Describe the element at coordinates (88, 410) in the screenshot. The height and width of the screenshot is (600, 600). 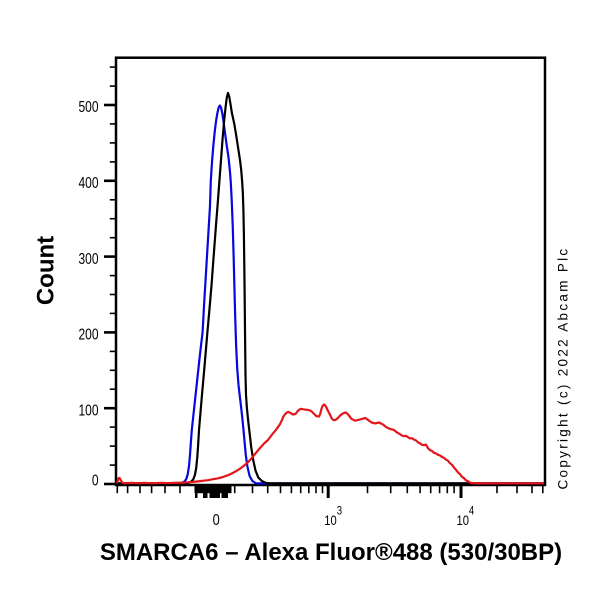
I see `svg-text: 100` at that location.